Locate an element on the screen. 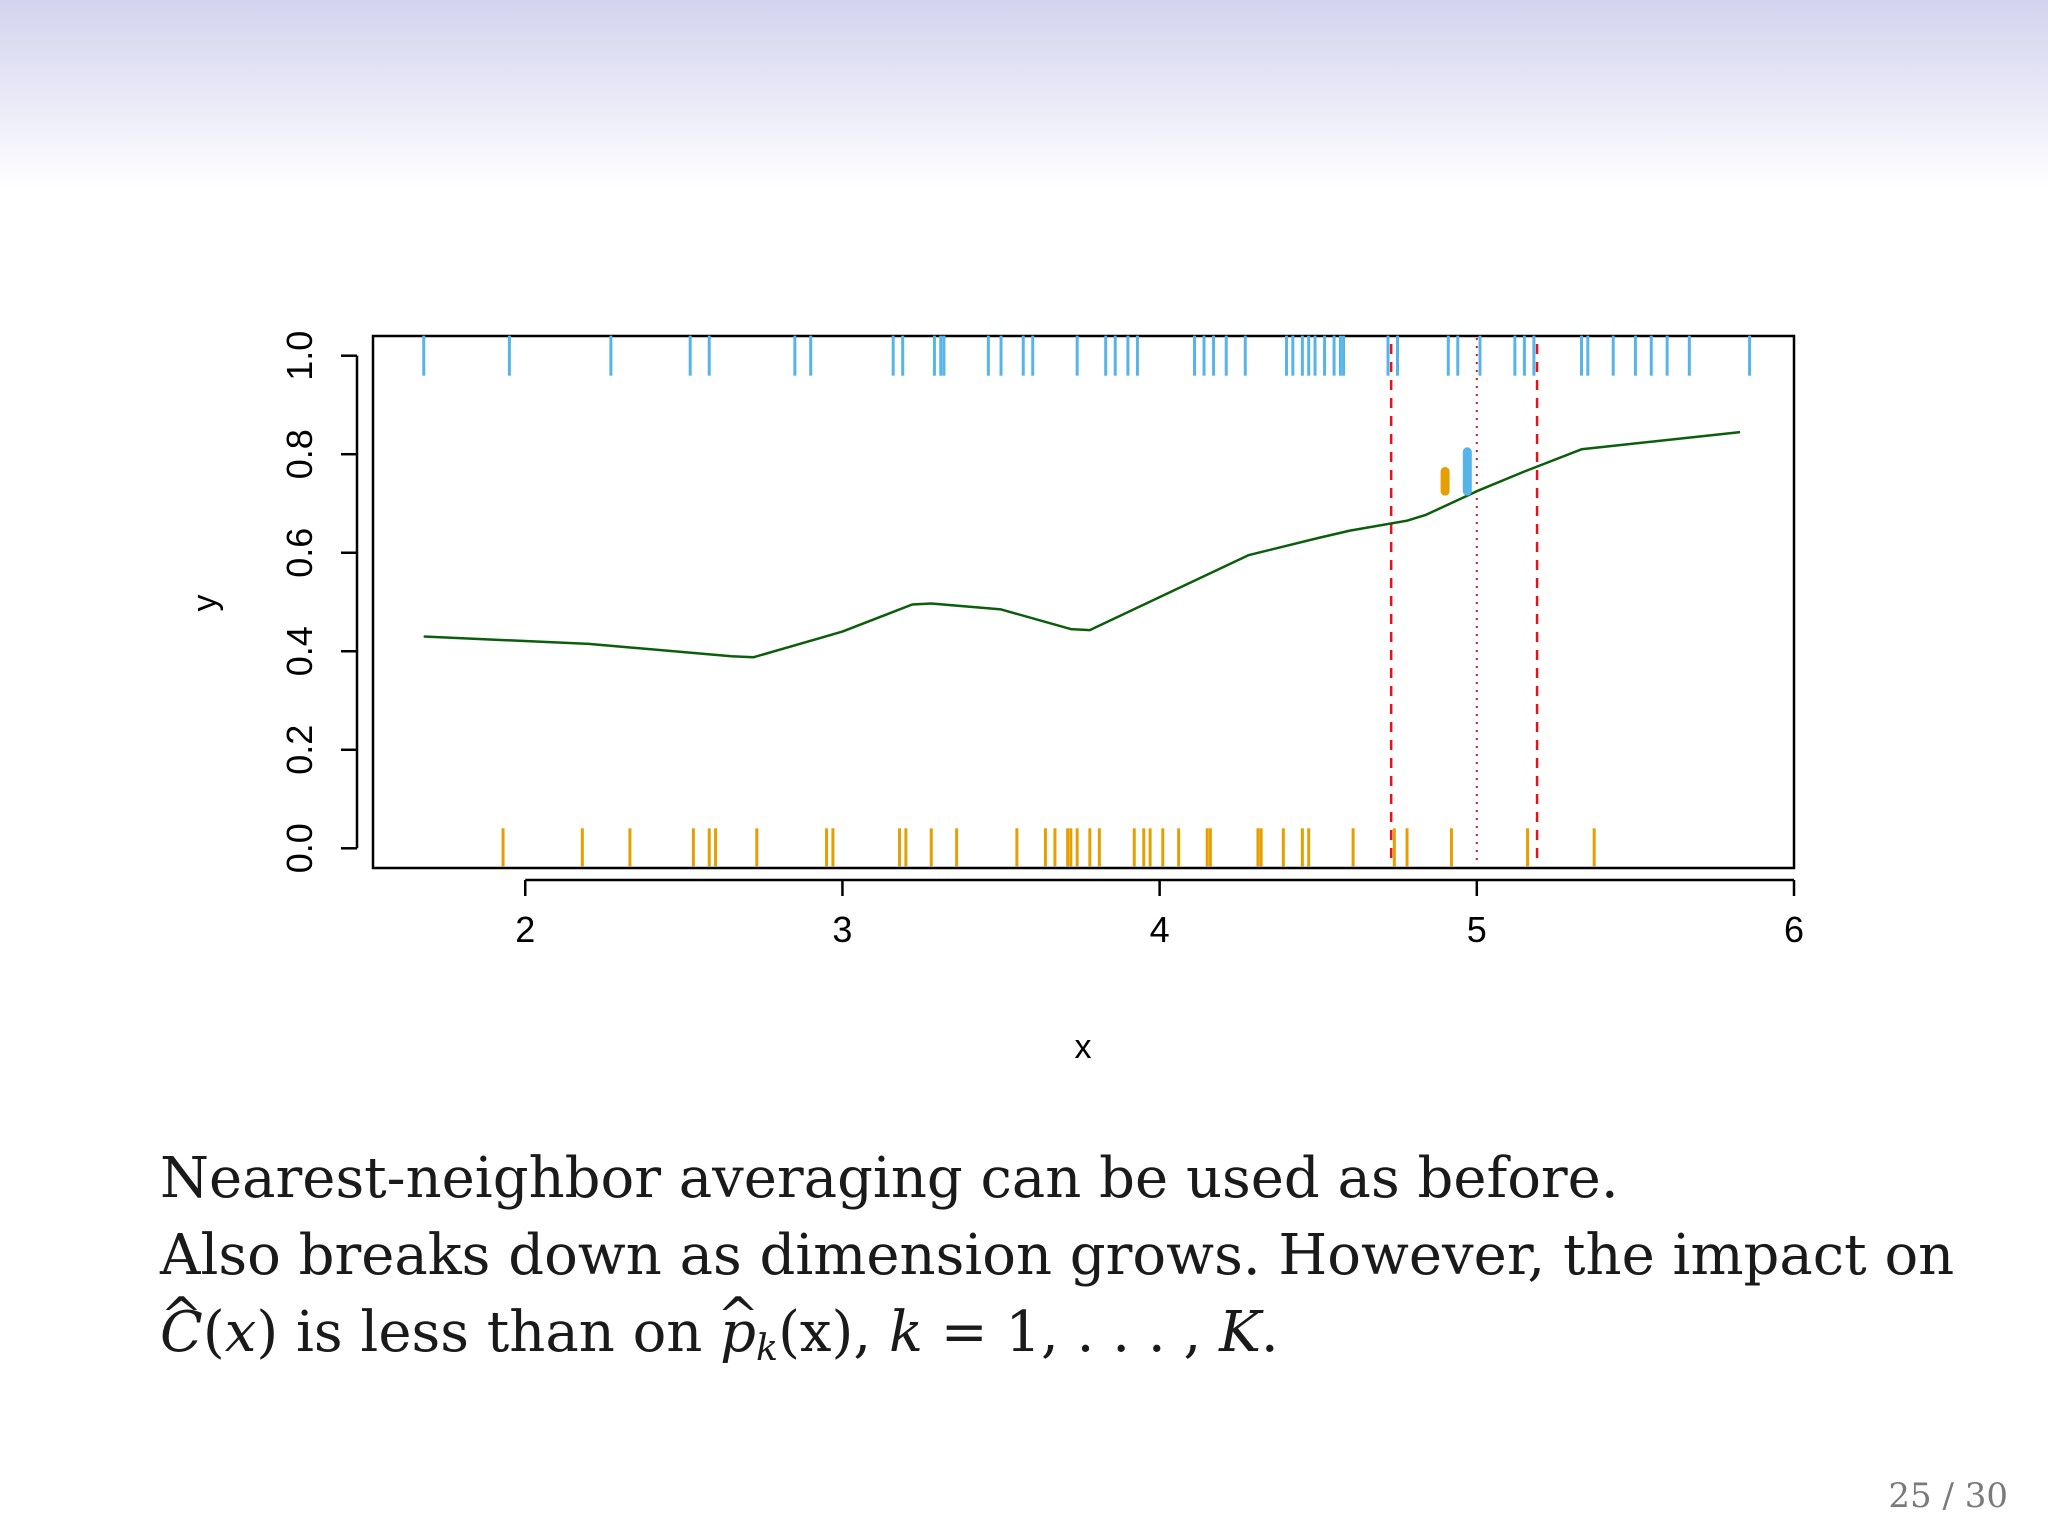 Image resolution: width=2048 pixels, height=1536 pixels. x-tick-label: 2 is located at coordinates (525, 929).